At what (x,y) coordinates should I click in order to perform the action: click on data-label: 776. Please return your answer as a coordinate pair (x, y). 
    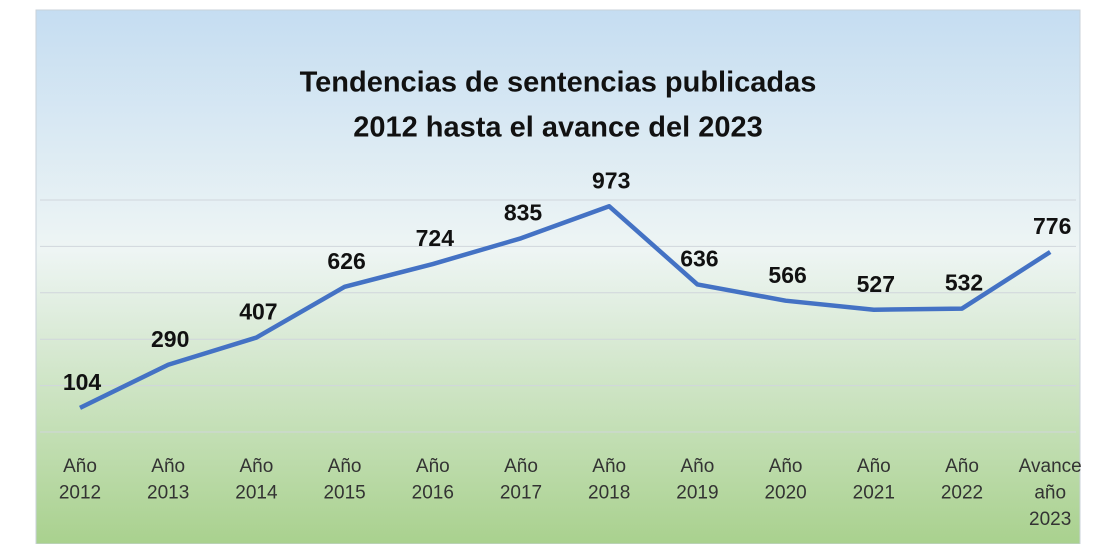
    Looking at the image, I should click on (1052, 226).